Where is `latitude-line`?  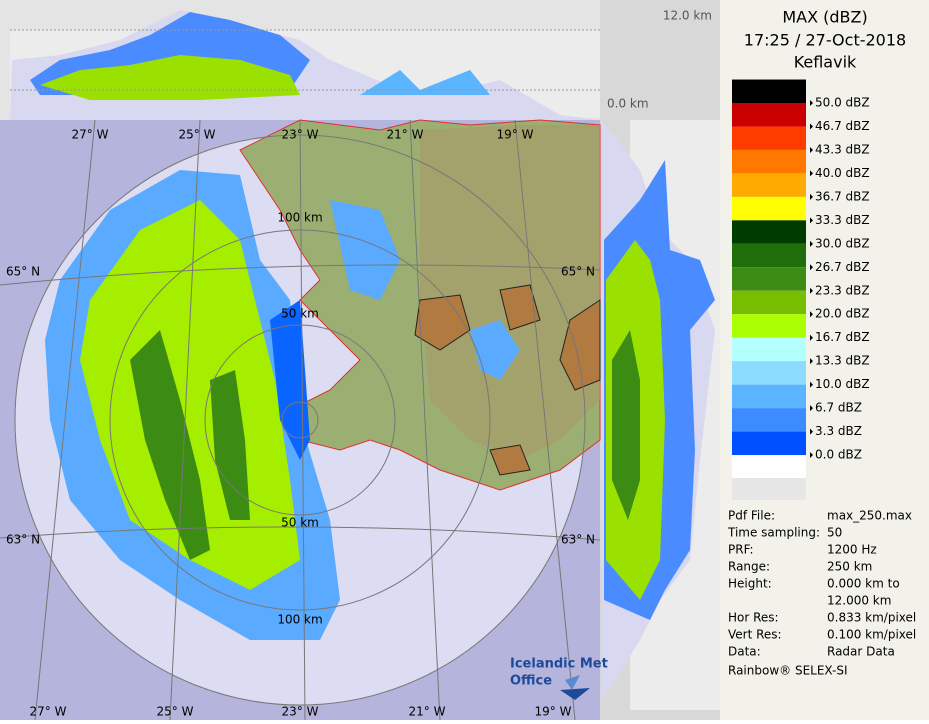
latitude-line is located at coordinates (300, 533).